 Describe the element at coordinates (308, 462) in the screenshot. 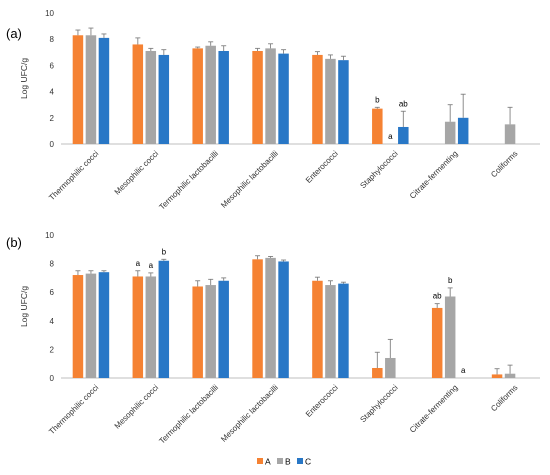

I see `legend-label-C: C` at that location.